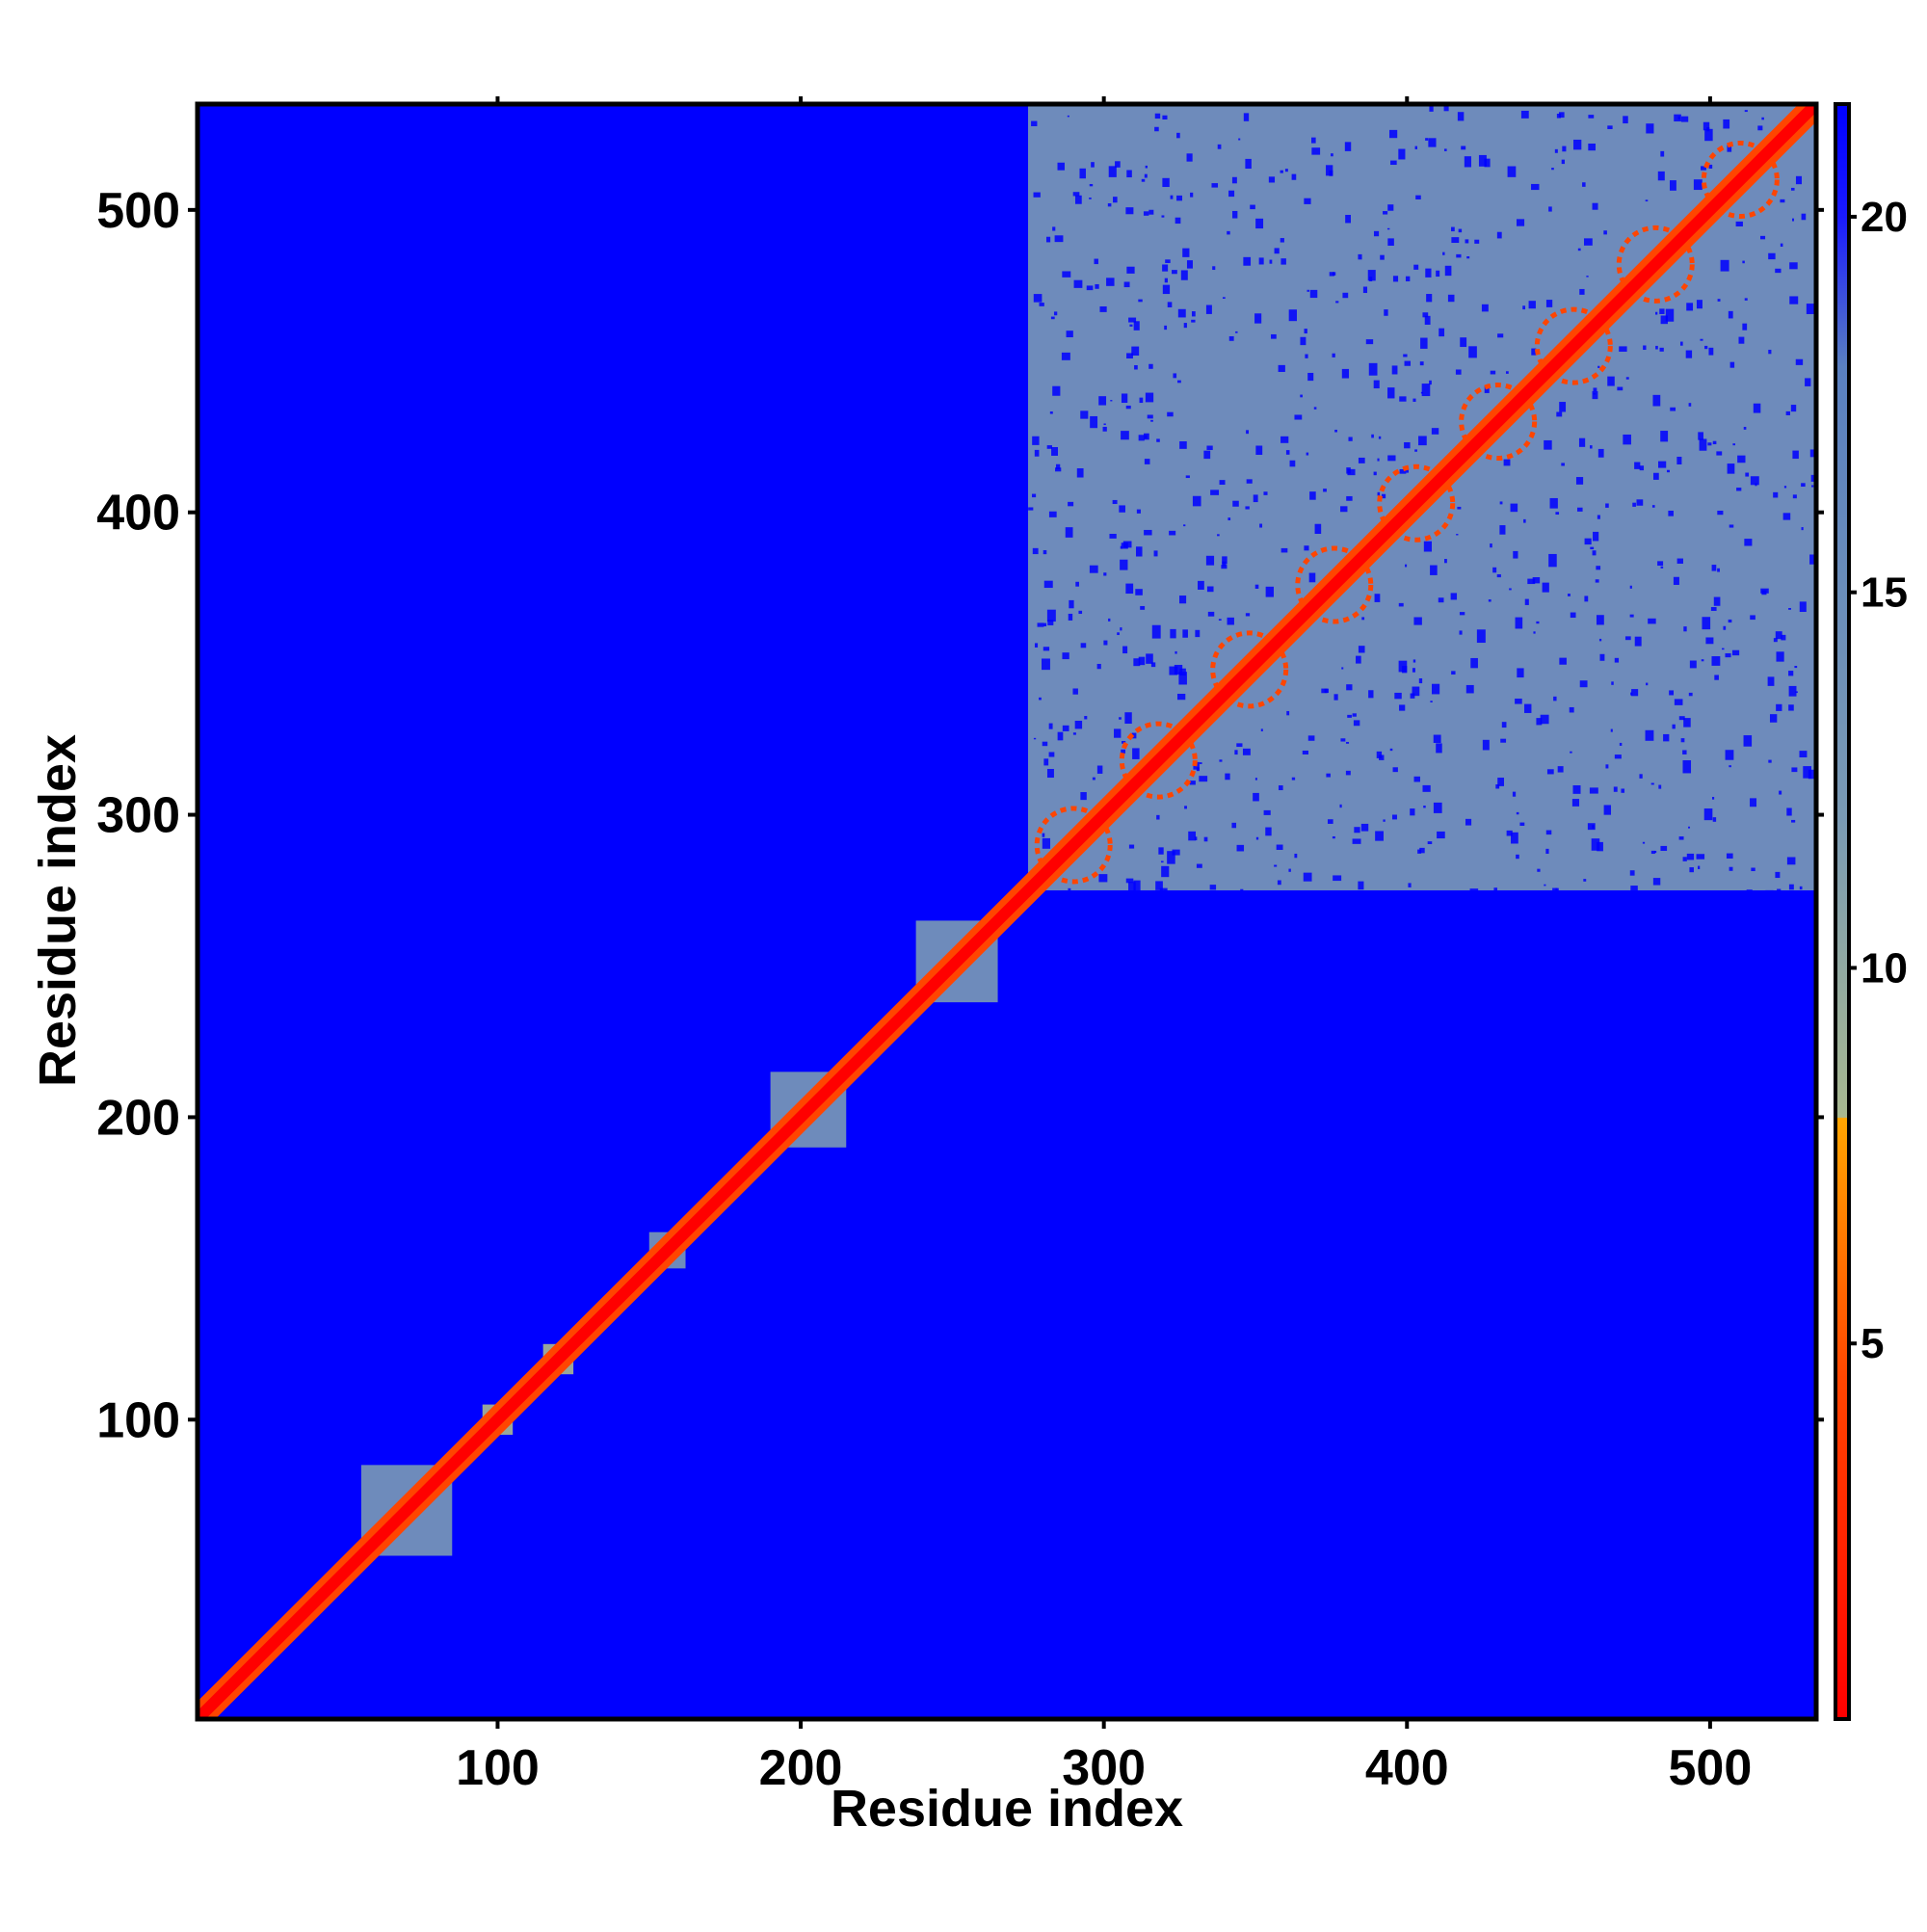 The width and height of the screenshot is (1927, 1932). Describe the element at coordinates (1007, 1809) in the screenshot. I see `x-axis-title: Residue index` at that location.